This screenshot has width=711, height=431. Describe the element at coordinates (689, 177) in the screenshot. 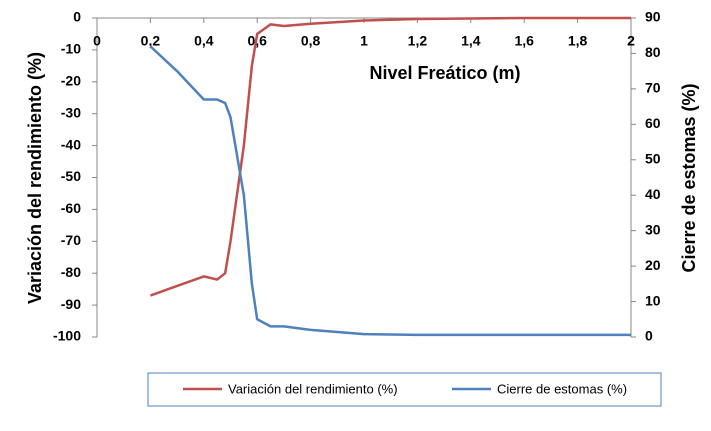

I see `y2-axis-title: Cierre de estomas (%)` at that location.